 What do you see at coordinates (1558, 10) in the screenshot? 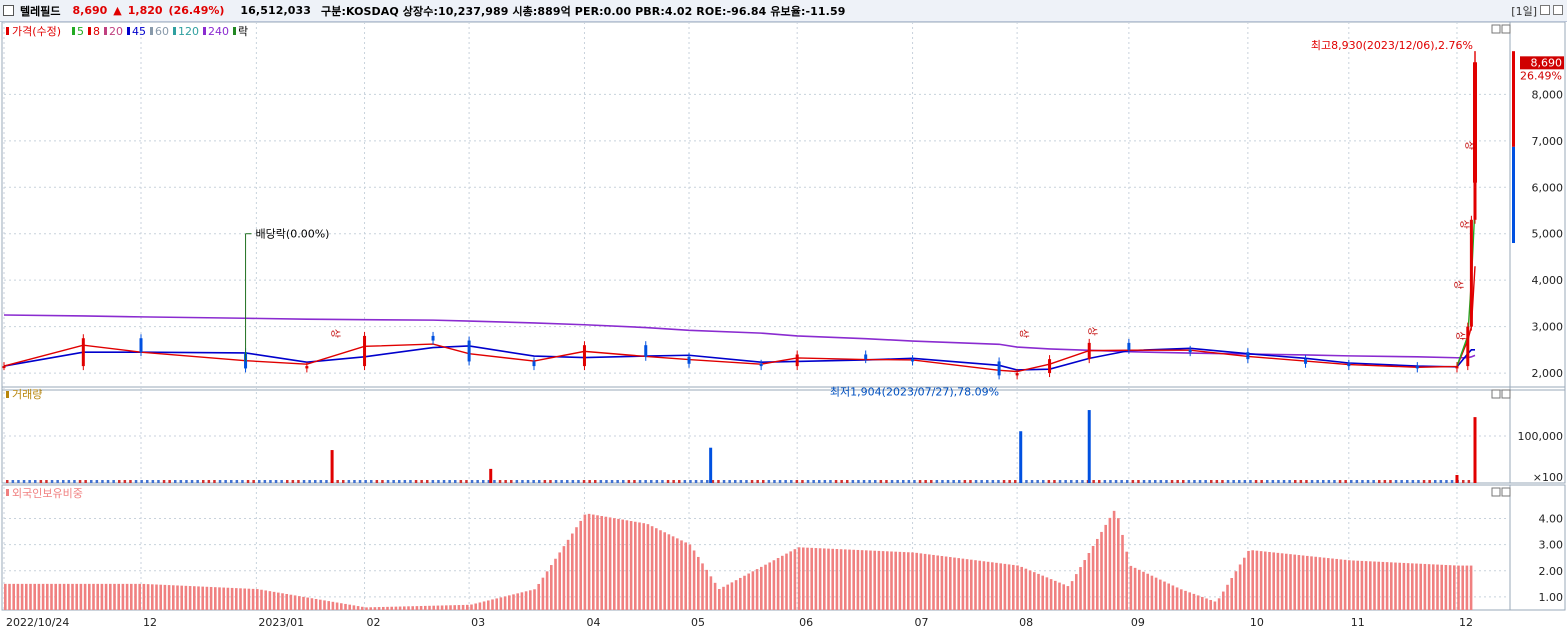
I see `close-icon` at bounding box center [1558, 10].